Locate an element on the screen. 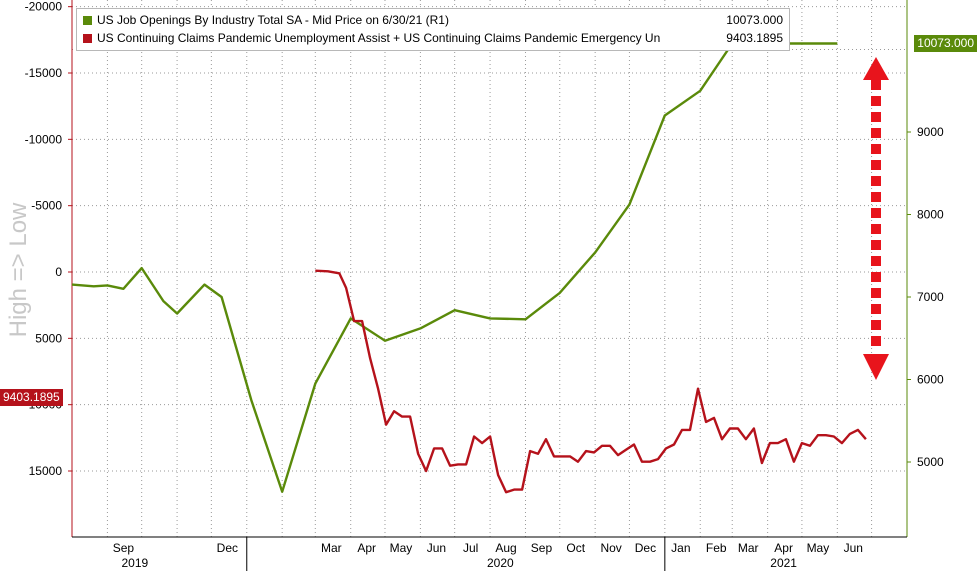 This screenshot has width=979, height=571. x-tick-label: Jan is located at coordinates (680, 548).